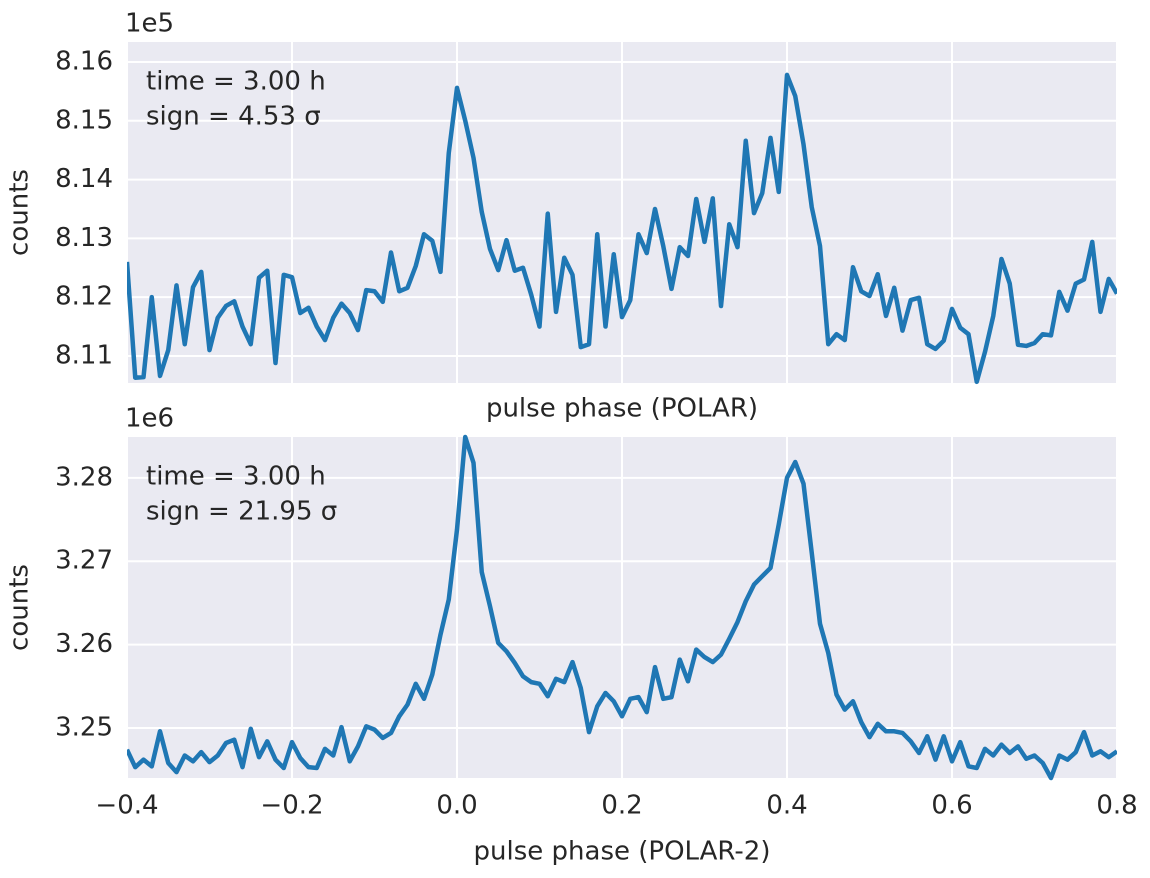 The width and height of the screenshot is (1150, 878). I want to click on y-tick-label: 8.16, so click(84, 61).